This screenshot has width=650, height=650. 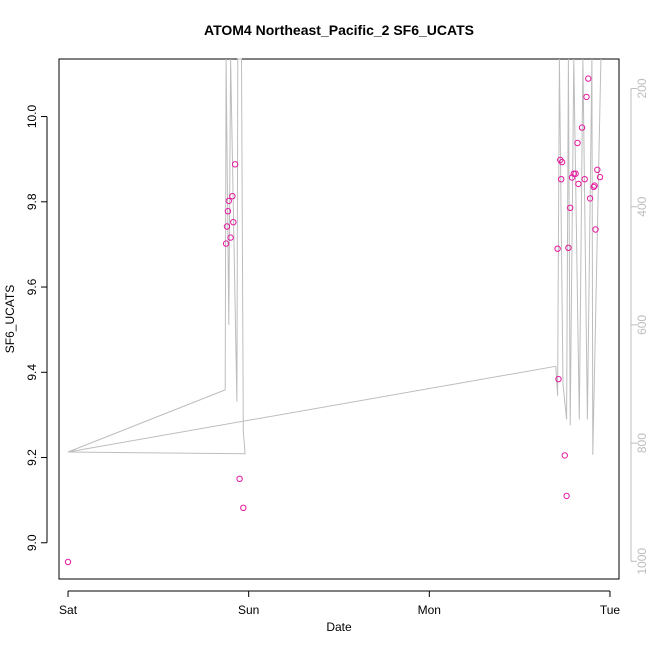 I want to click on y-axis-right: 200 400 600 800 1000, so click(x=639, y=326).